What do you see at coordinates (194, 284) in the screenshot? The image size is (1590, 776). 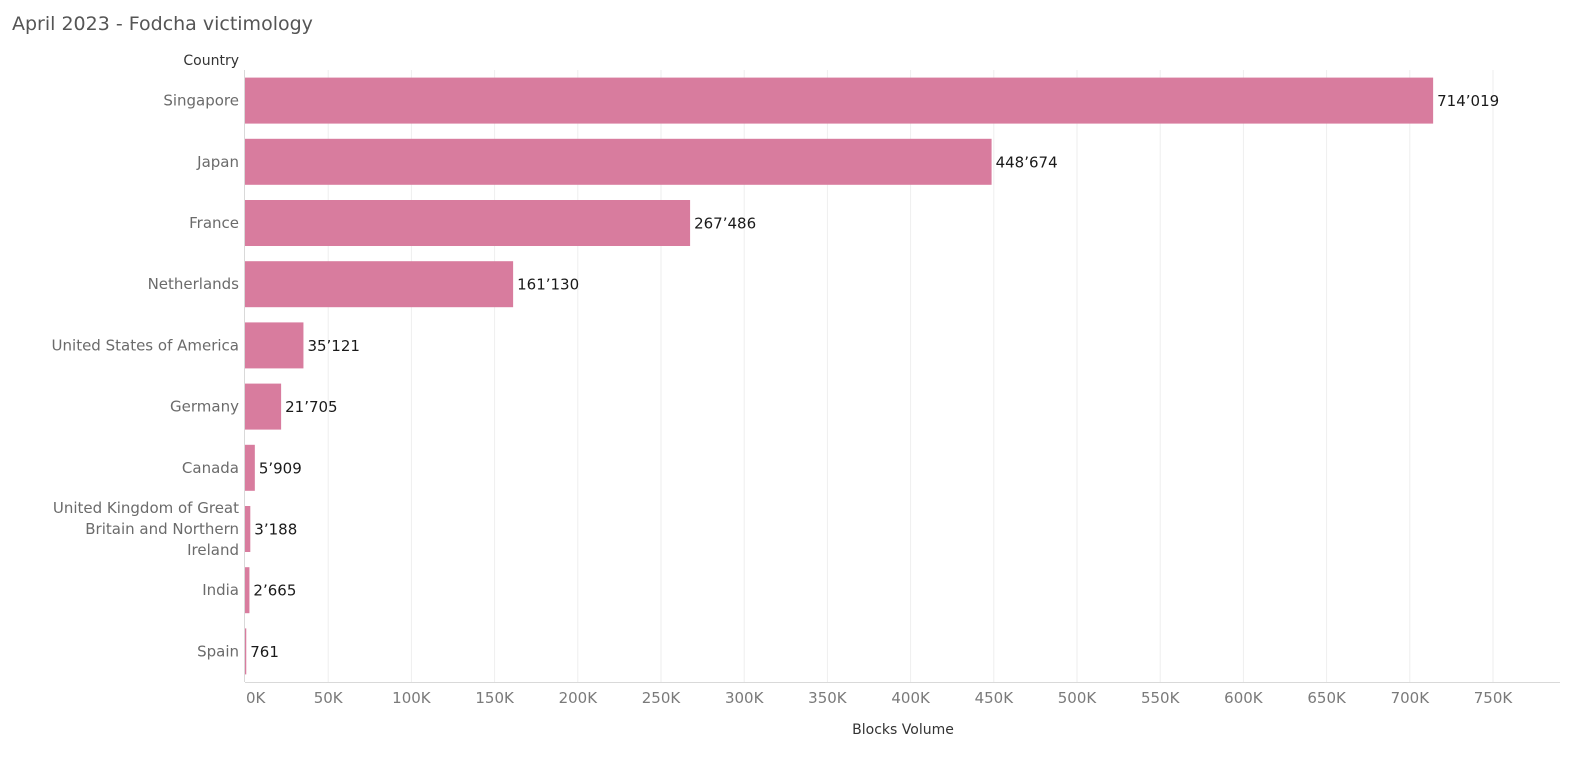 I see `category-label: Netherlands` at bounding box center [194, 284].